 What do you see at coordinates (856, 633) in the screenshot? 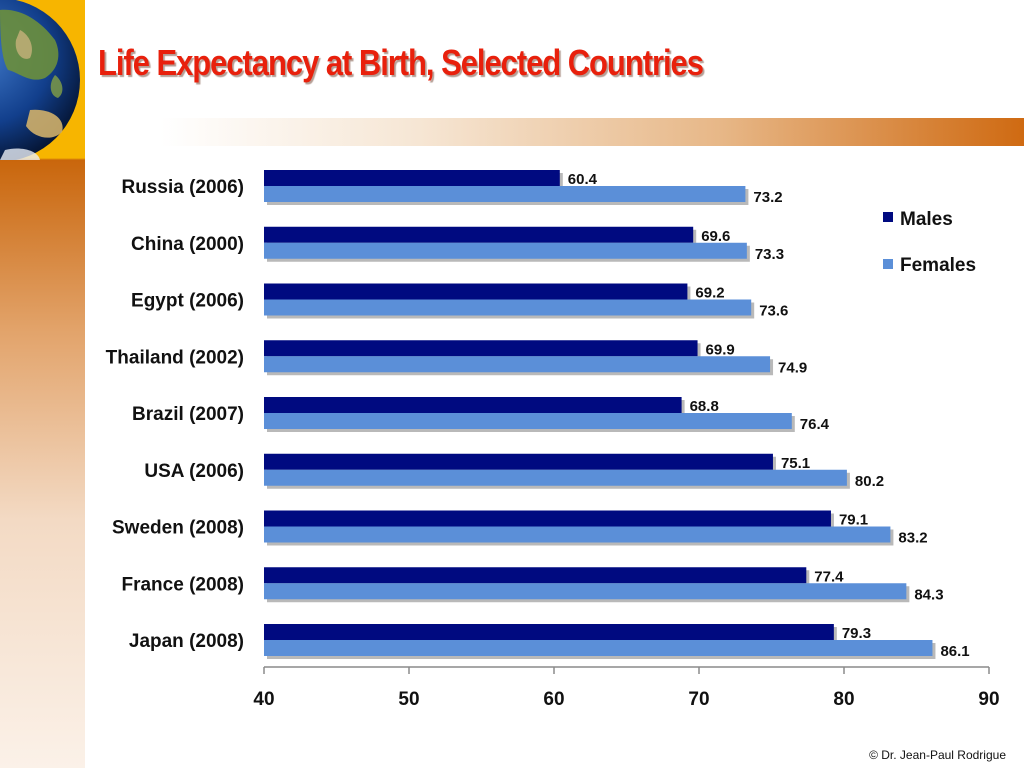
I see `data-label-males: 79.3` at bounding box center [856, 633].